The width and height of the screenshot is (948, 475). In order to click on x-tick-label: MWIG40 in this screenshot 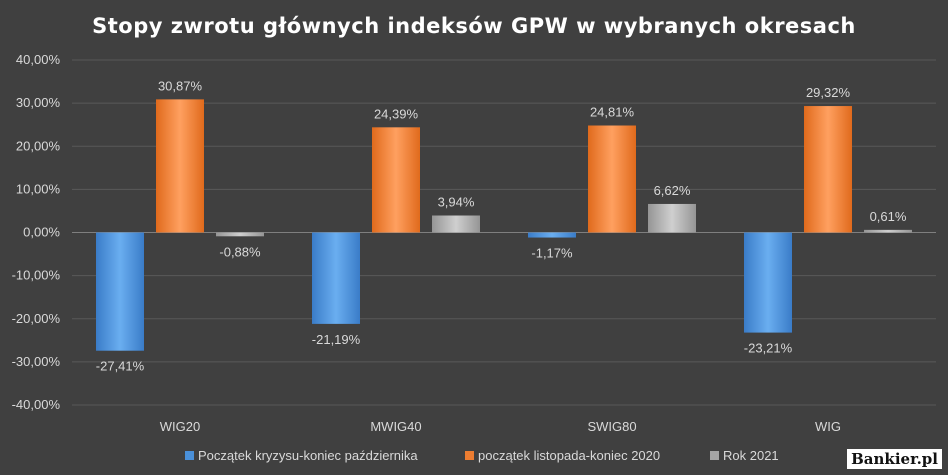, I will do `click(395, 426)`.